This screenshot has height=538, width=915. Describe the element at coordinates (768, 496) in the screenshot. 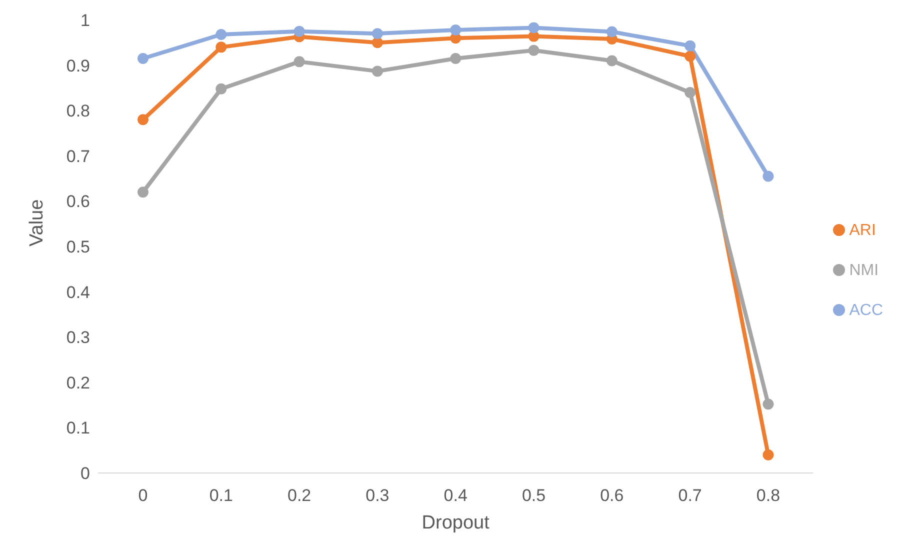

I see `x-tick-label: 0.8` at that location.